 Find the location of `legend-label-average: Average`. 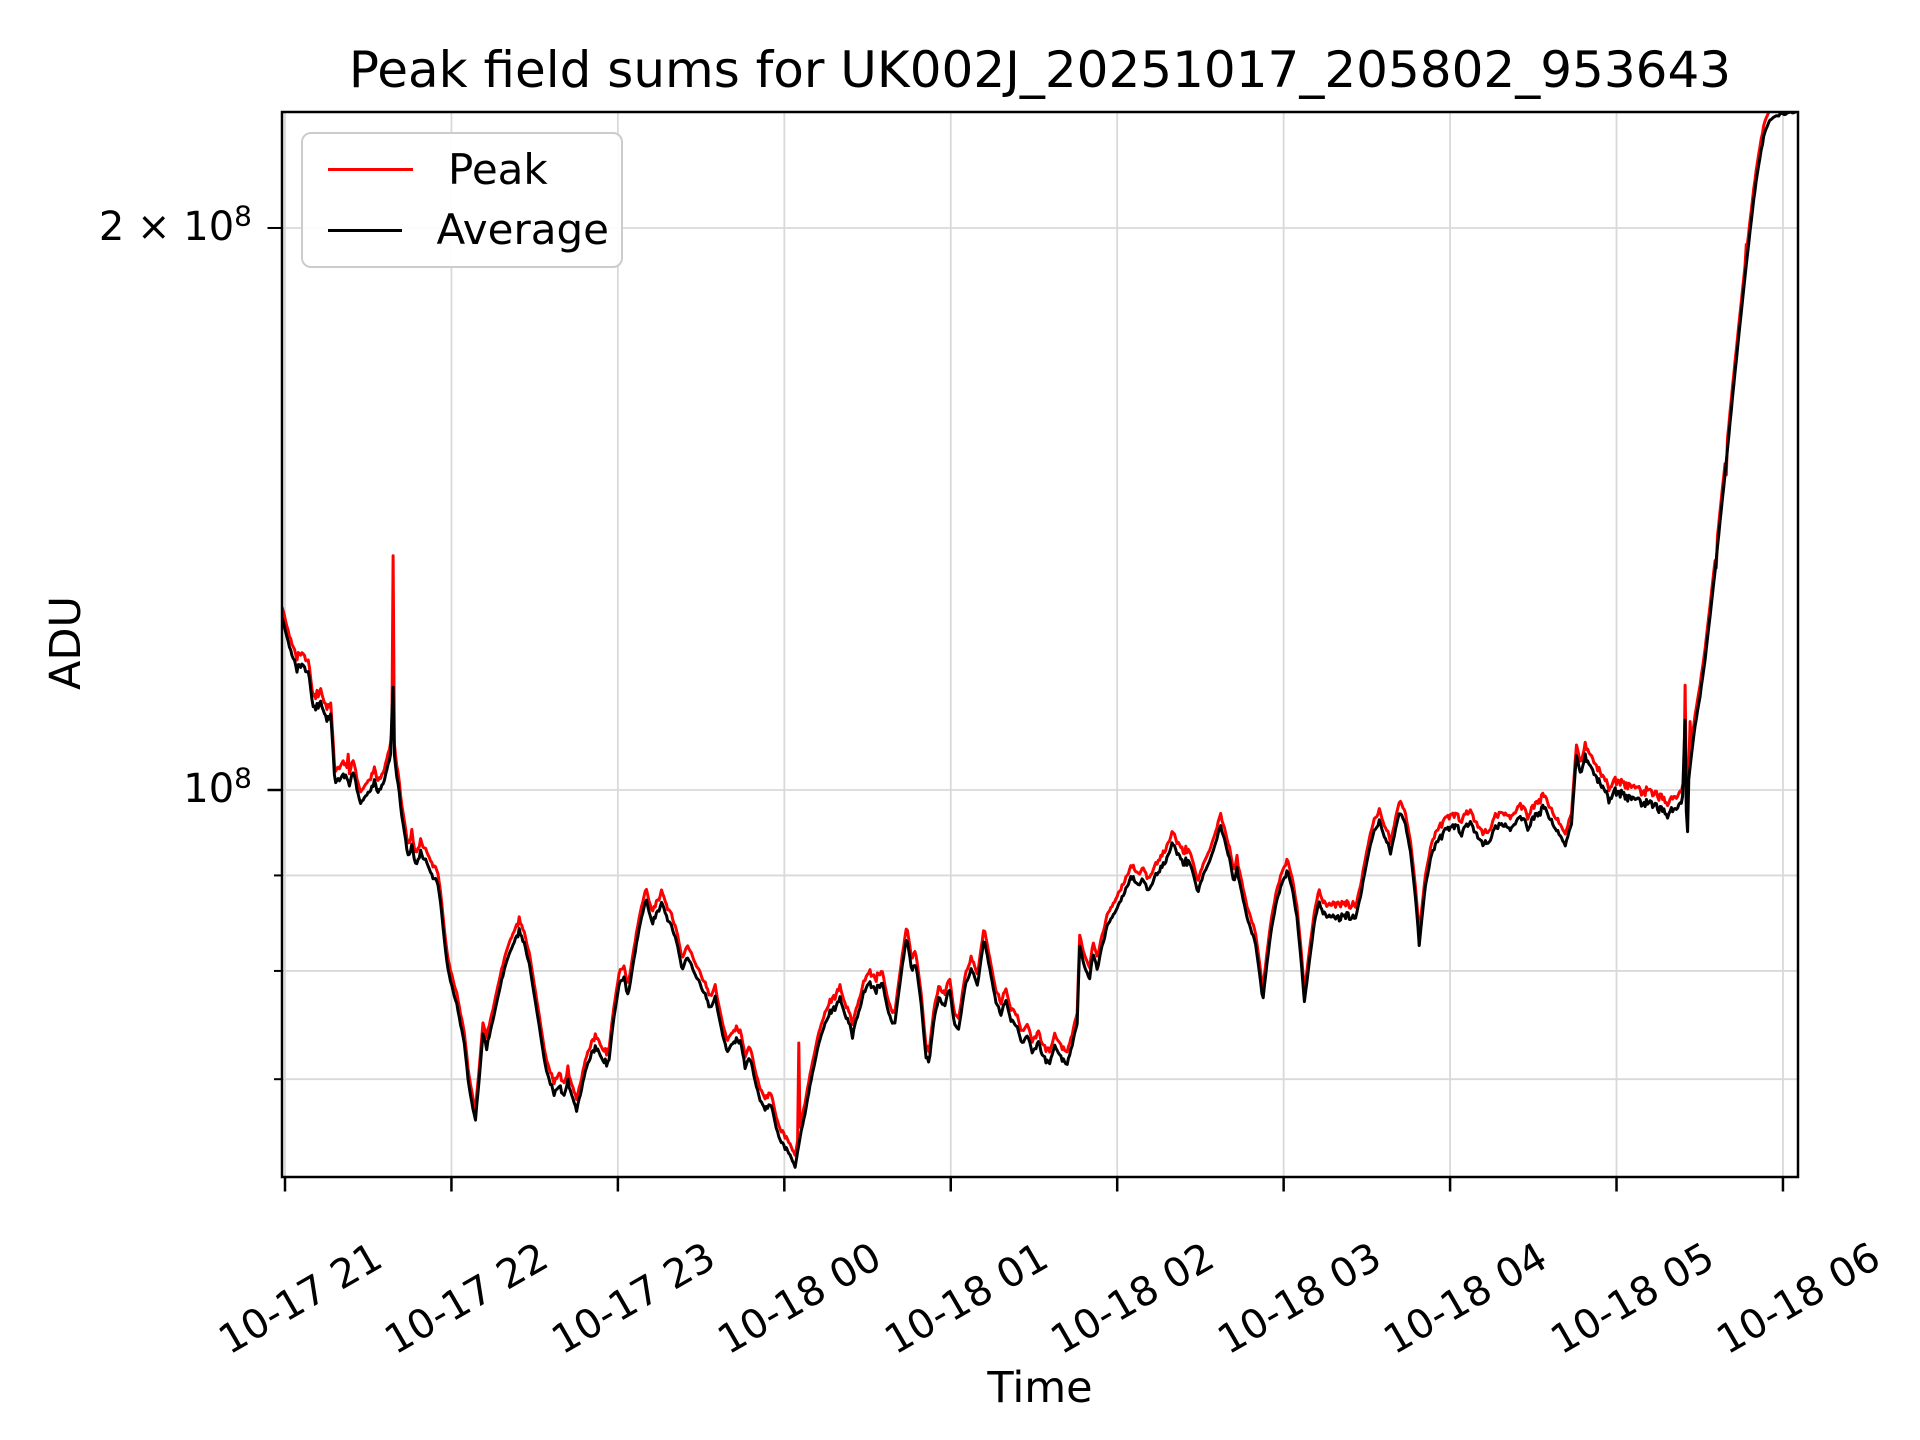

legend-label-average: Average is located at coordinates (522, 229).